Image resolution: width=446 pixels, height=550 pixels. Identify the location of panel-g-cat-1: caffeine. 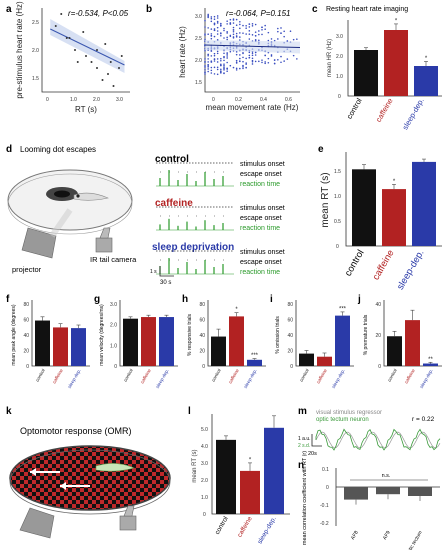
(146, 376).